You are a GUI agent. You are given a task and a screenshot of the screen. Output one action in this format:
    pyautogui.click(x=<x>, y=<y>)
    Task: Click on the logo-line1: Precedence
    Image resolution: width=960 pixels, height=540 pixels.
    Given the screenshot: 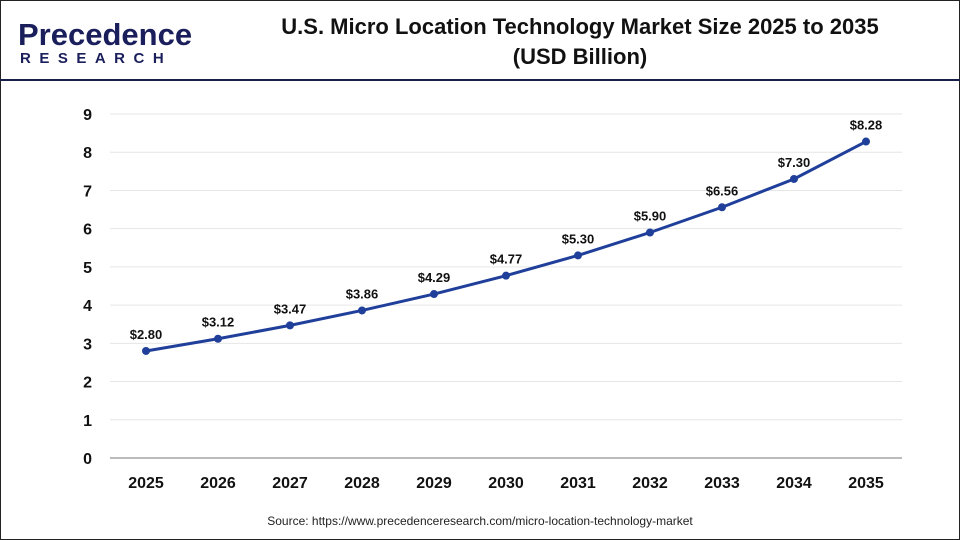 What is the action you would take?
    pyautogui.click(x=105, y=34)
    